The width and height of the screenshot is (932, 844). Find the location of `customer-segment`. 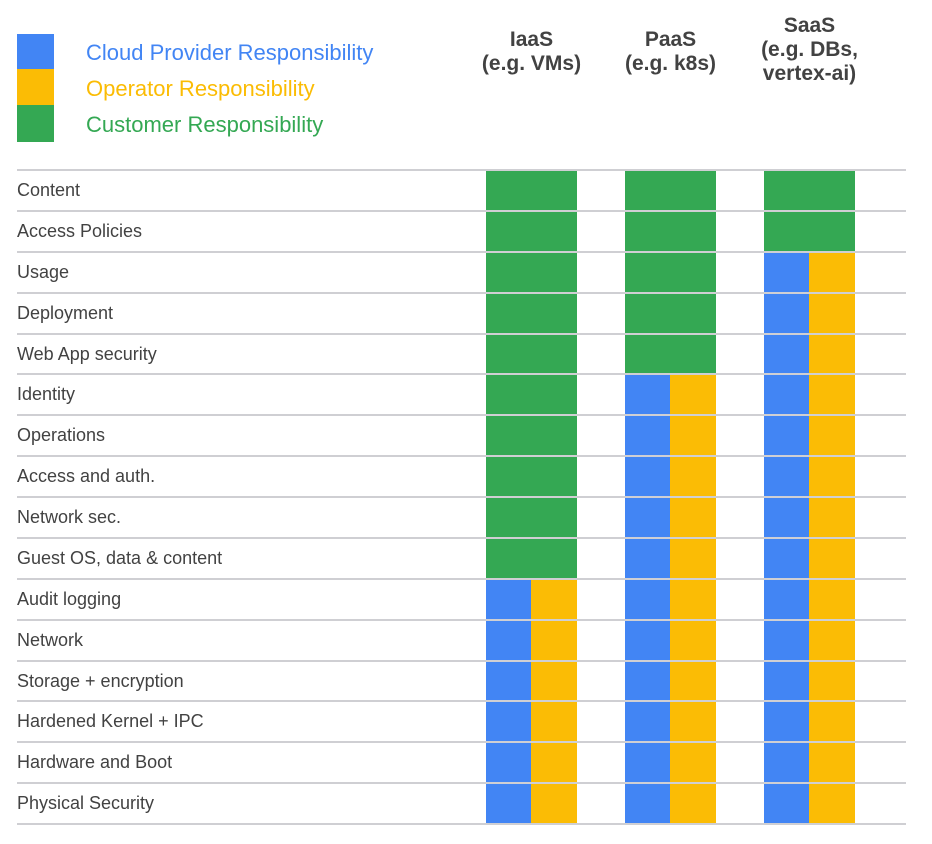

customer-segment is located at coordinates (670, 272).